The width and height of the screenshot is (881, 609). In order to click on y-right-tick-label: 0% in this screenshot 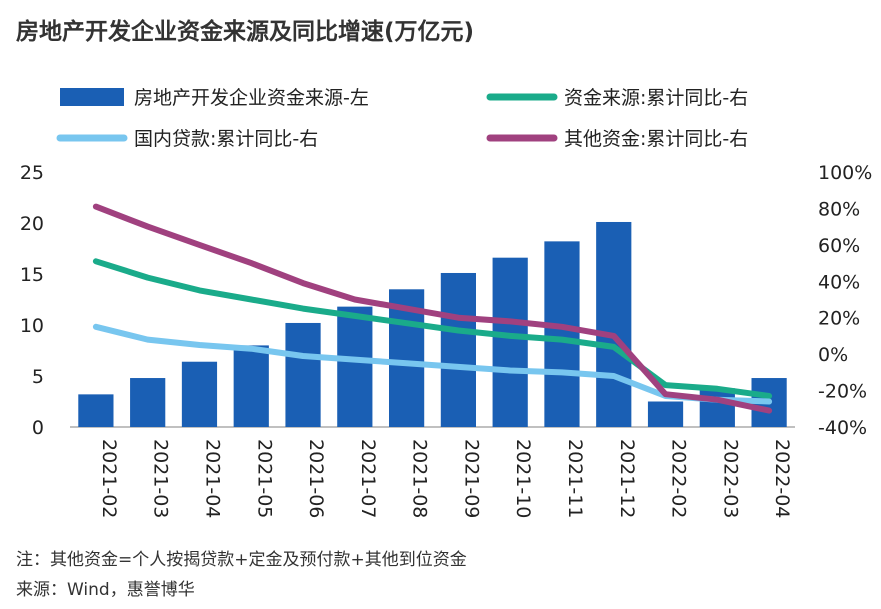, I will do `click(833, 355)`.